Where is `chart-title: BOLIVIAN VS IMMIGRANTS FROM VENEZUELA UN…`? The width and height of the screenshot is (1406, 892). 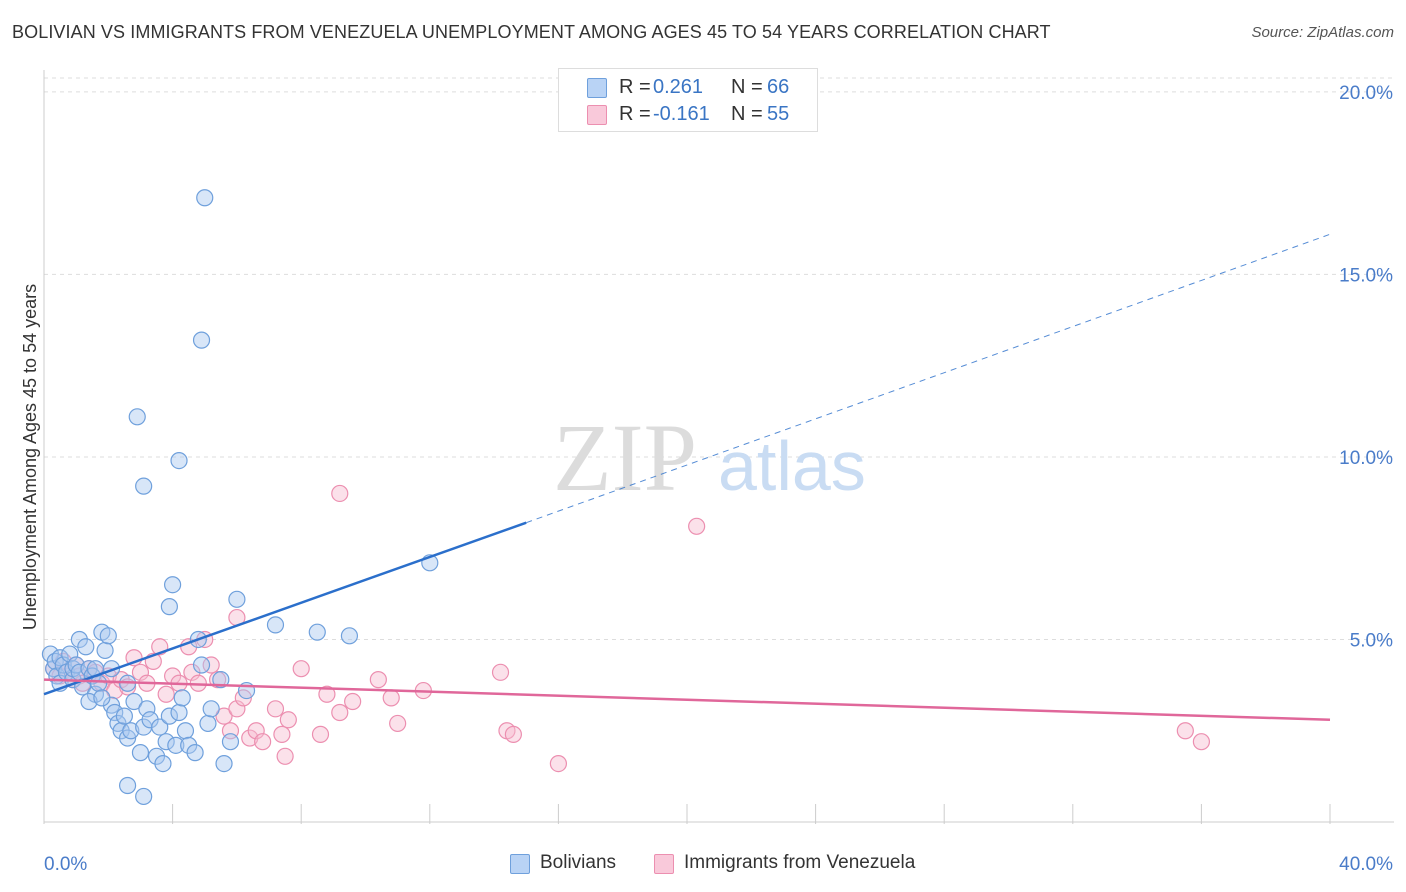
chart-title: BOLIVIAN VS IMMIGRANTS FROM VENEZUELA UN… is located at coordinates (531, 32).